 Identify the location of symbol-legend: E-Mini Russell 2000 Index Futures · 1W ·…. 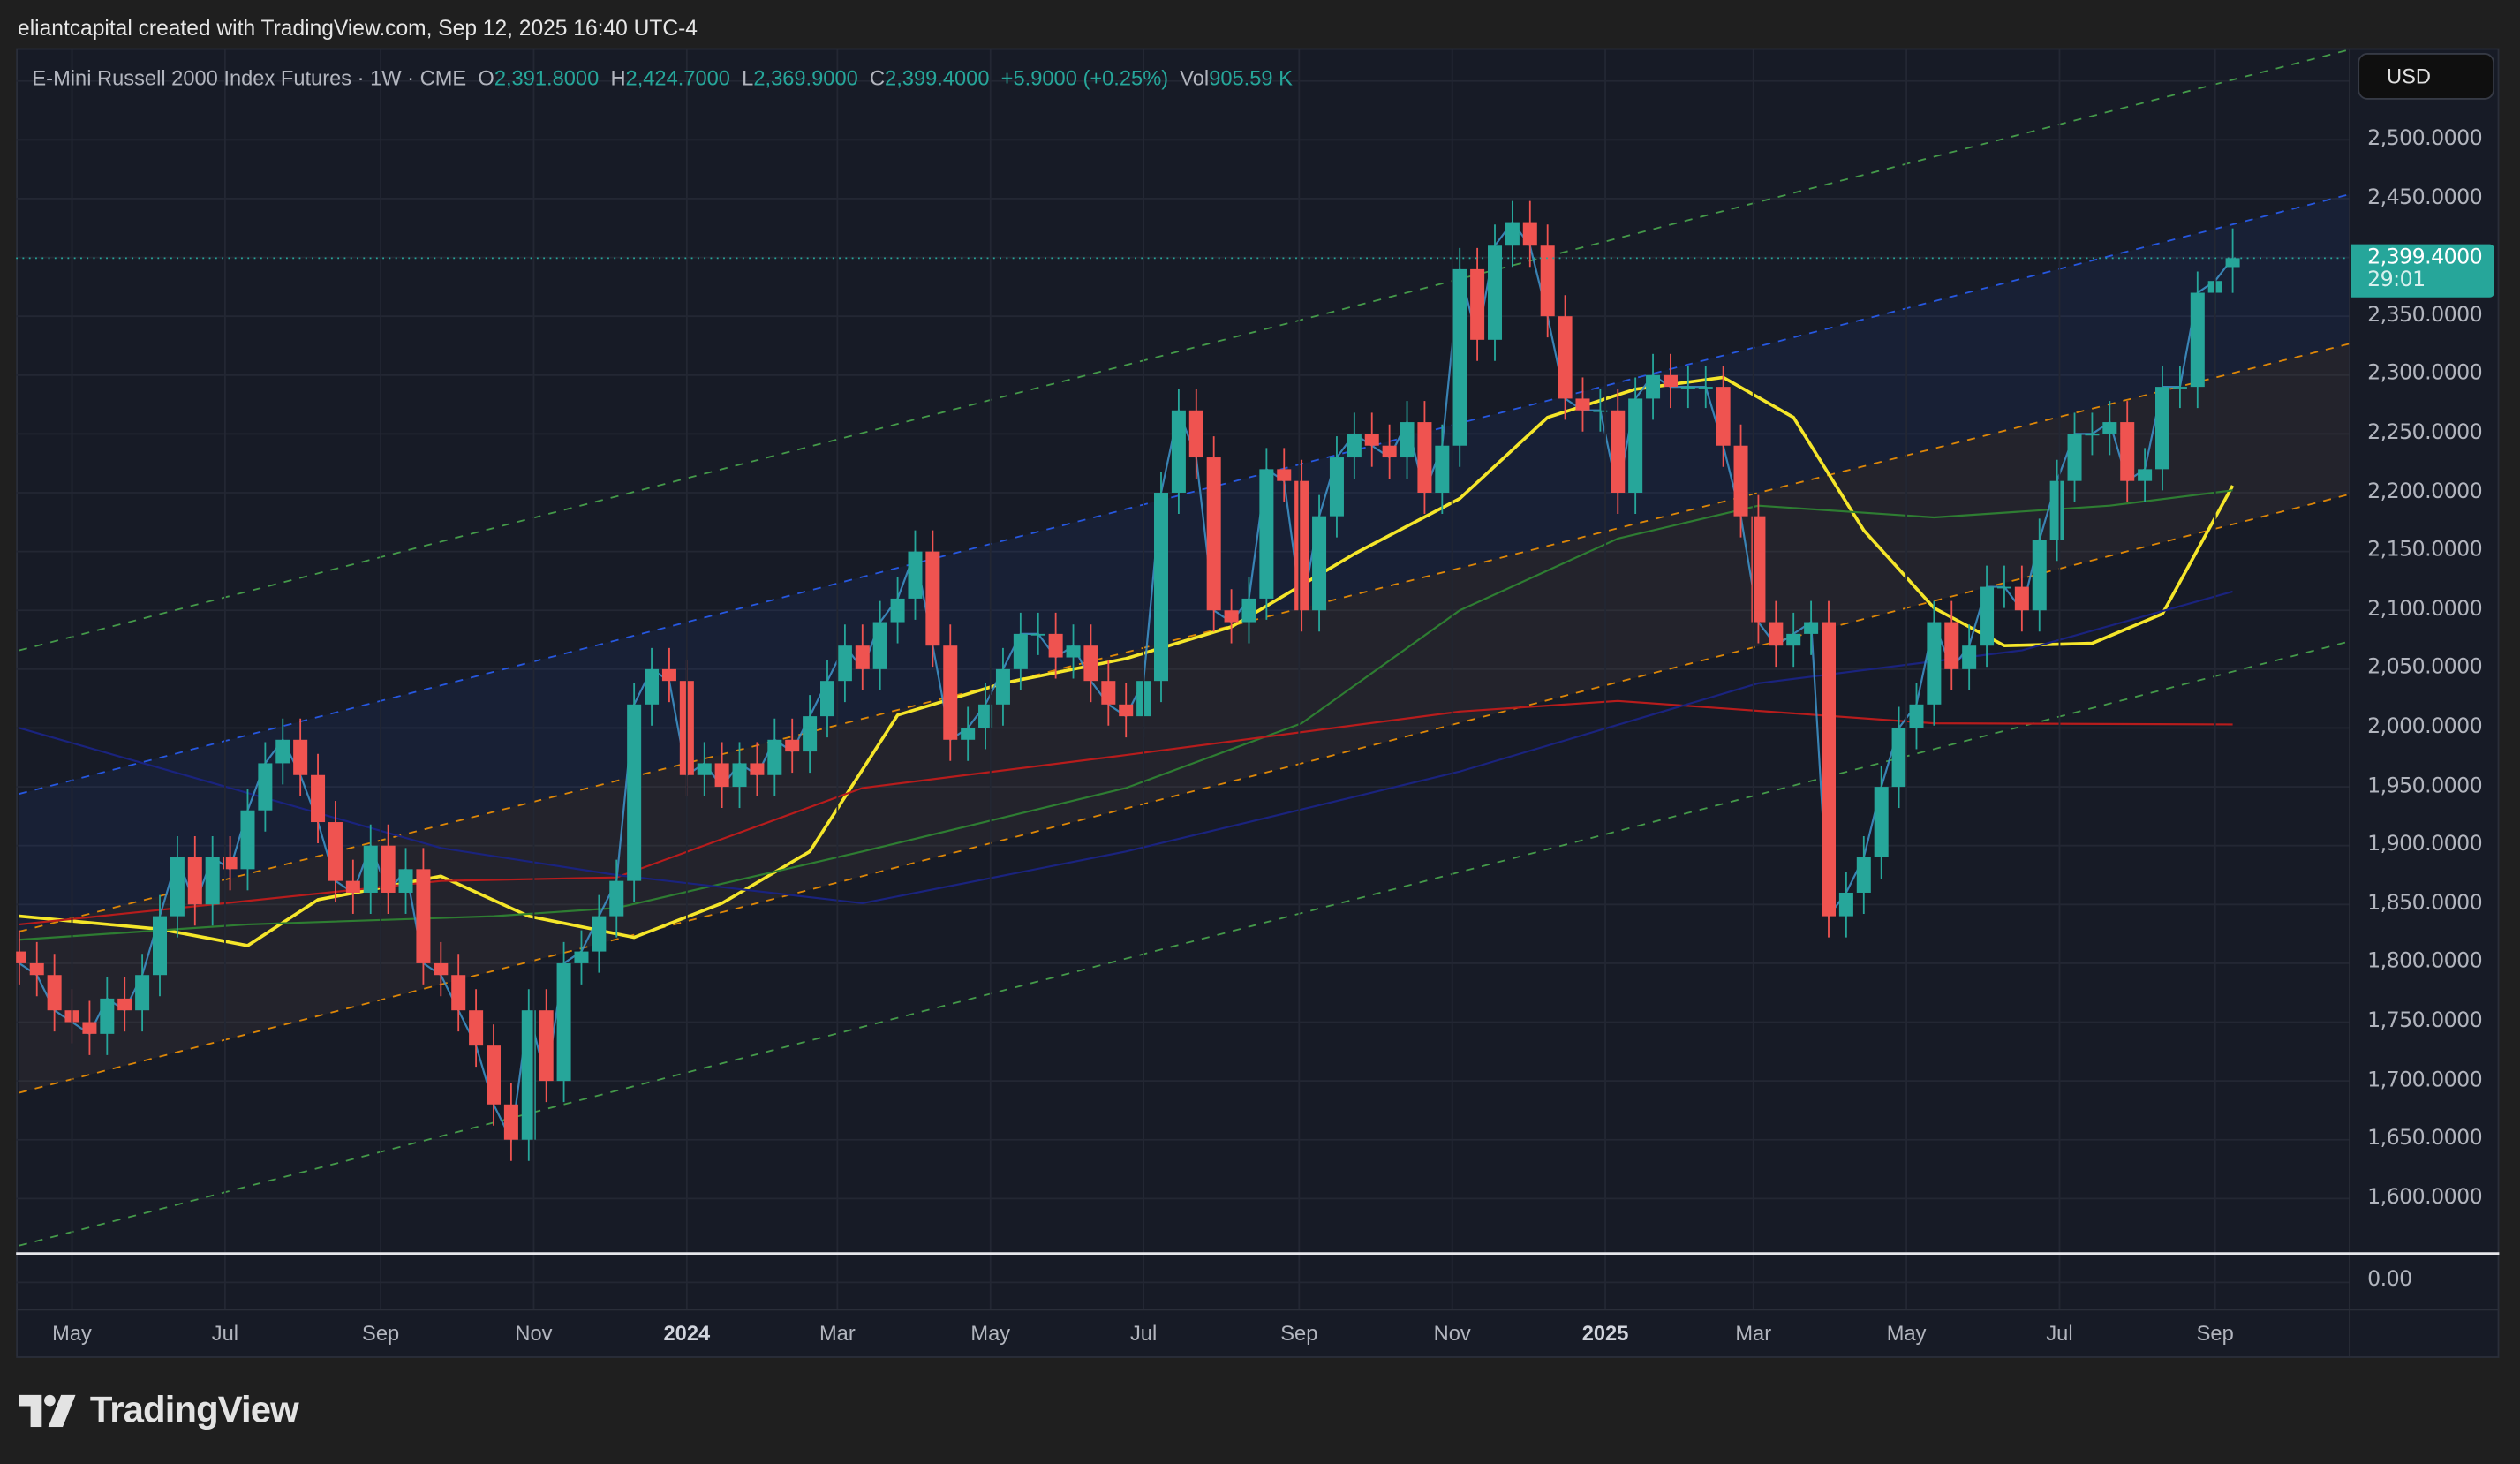
(662, 78).